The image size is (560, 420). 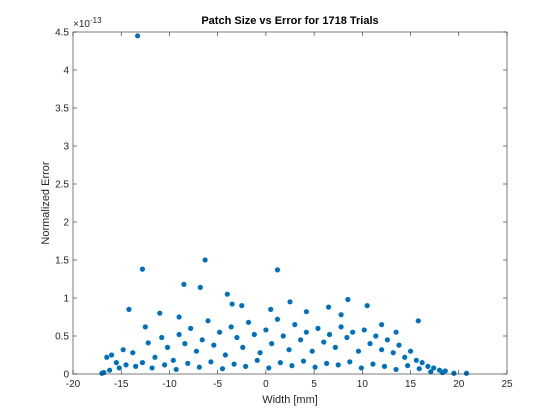 I want to click on y-axis-exponent-base: ×10, so click(x=81, y=24).